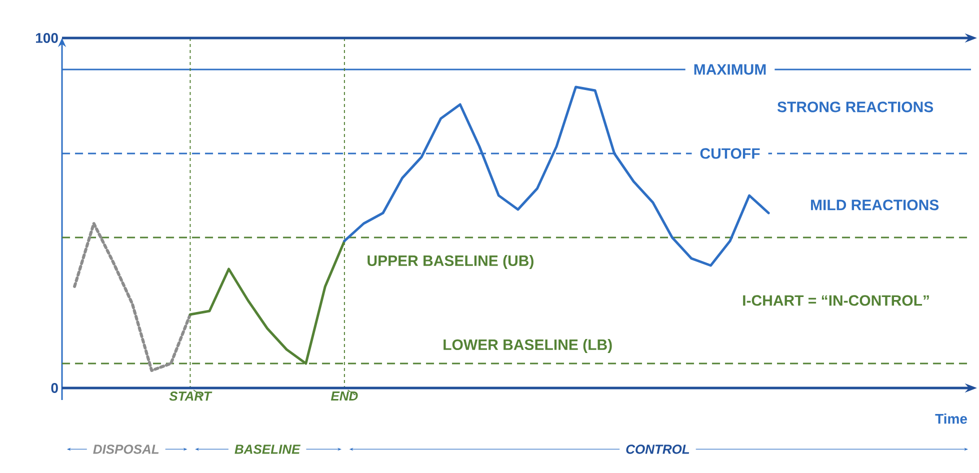  I want to click on text: CONTROL, so click(658, 449).